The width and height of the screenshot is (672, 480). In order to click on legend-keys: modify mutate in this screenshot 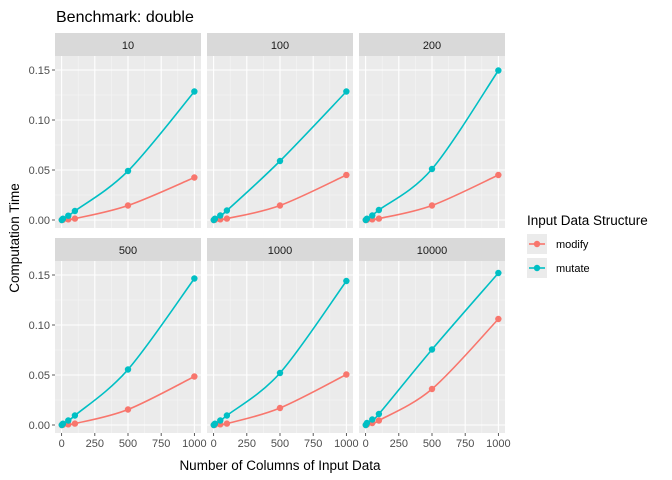, I will do `click(558, 256)`.